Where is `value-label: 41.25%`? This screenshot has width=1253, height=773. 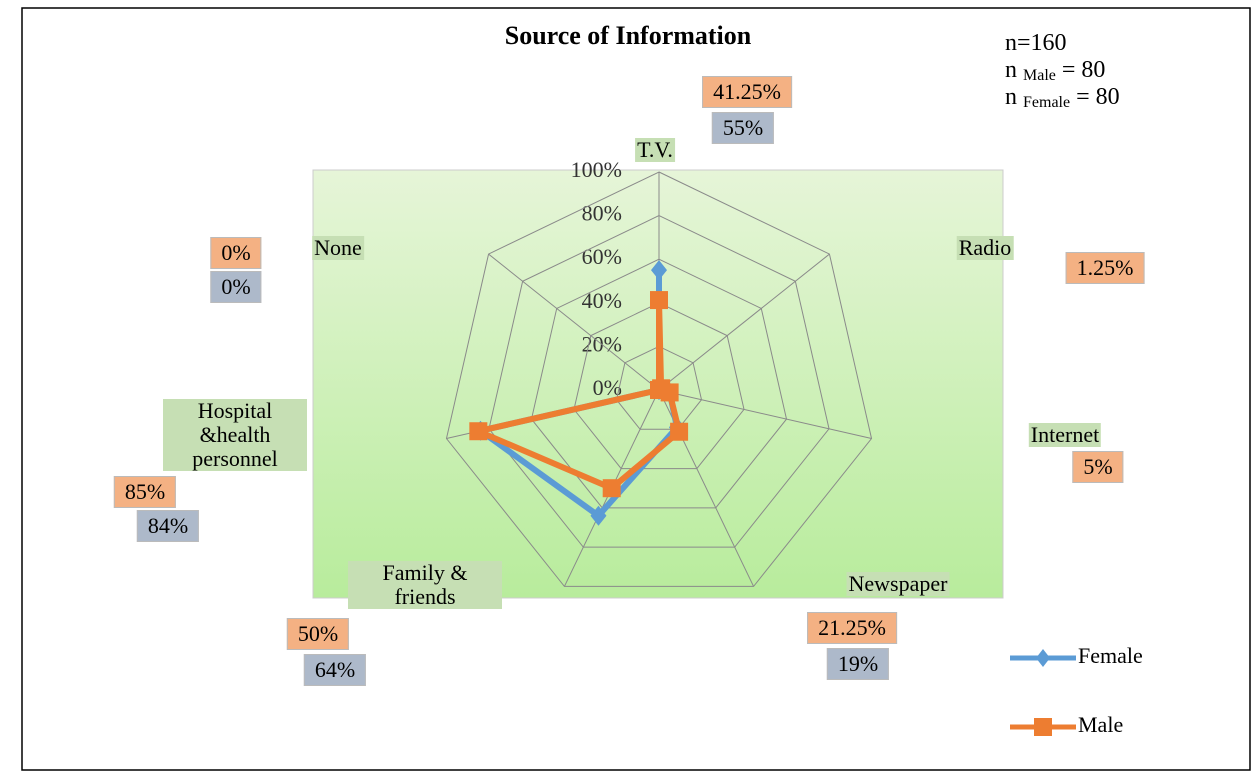
value-label: 41.25% is located at coordinates (747, 92).